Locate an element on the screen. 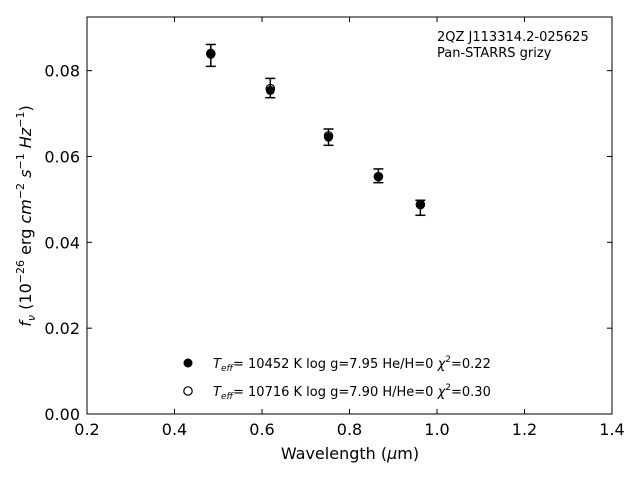 This screenshot has height=480, width=640. x-tick-label: 0.2 is located at coordinates (86, 429).